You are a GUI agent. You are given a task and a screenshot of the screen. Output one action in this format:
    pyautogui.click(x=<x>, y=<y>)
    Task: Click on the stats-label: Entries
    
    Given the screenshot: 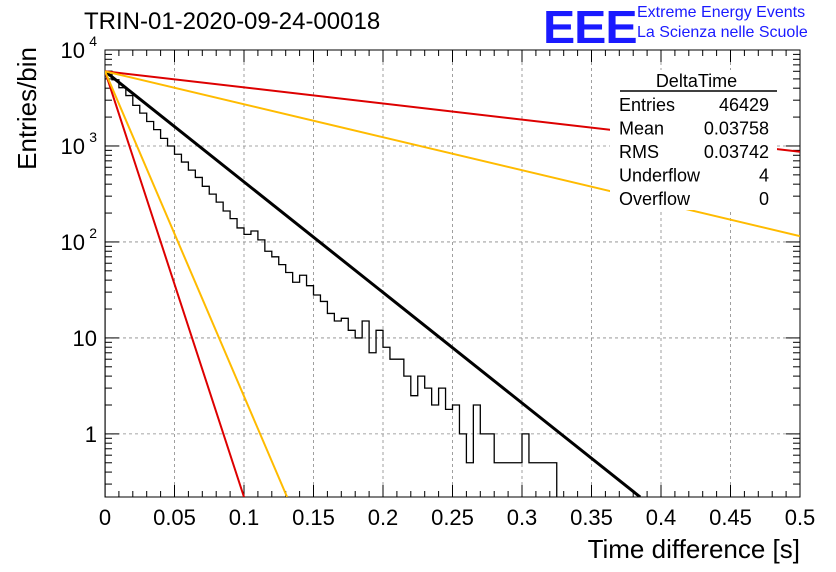 What is the action you would take?
    pyautogui.click(x=647, y=105)
    